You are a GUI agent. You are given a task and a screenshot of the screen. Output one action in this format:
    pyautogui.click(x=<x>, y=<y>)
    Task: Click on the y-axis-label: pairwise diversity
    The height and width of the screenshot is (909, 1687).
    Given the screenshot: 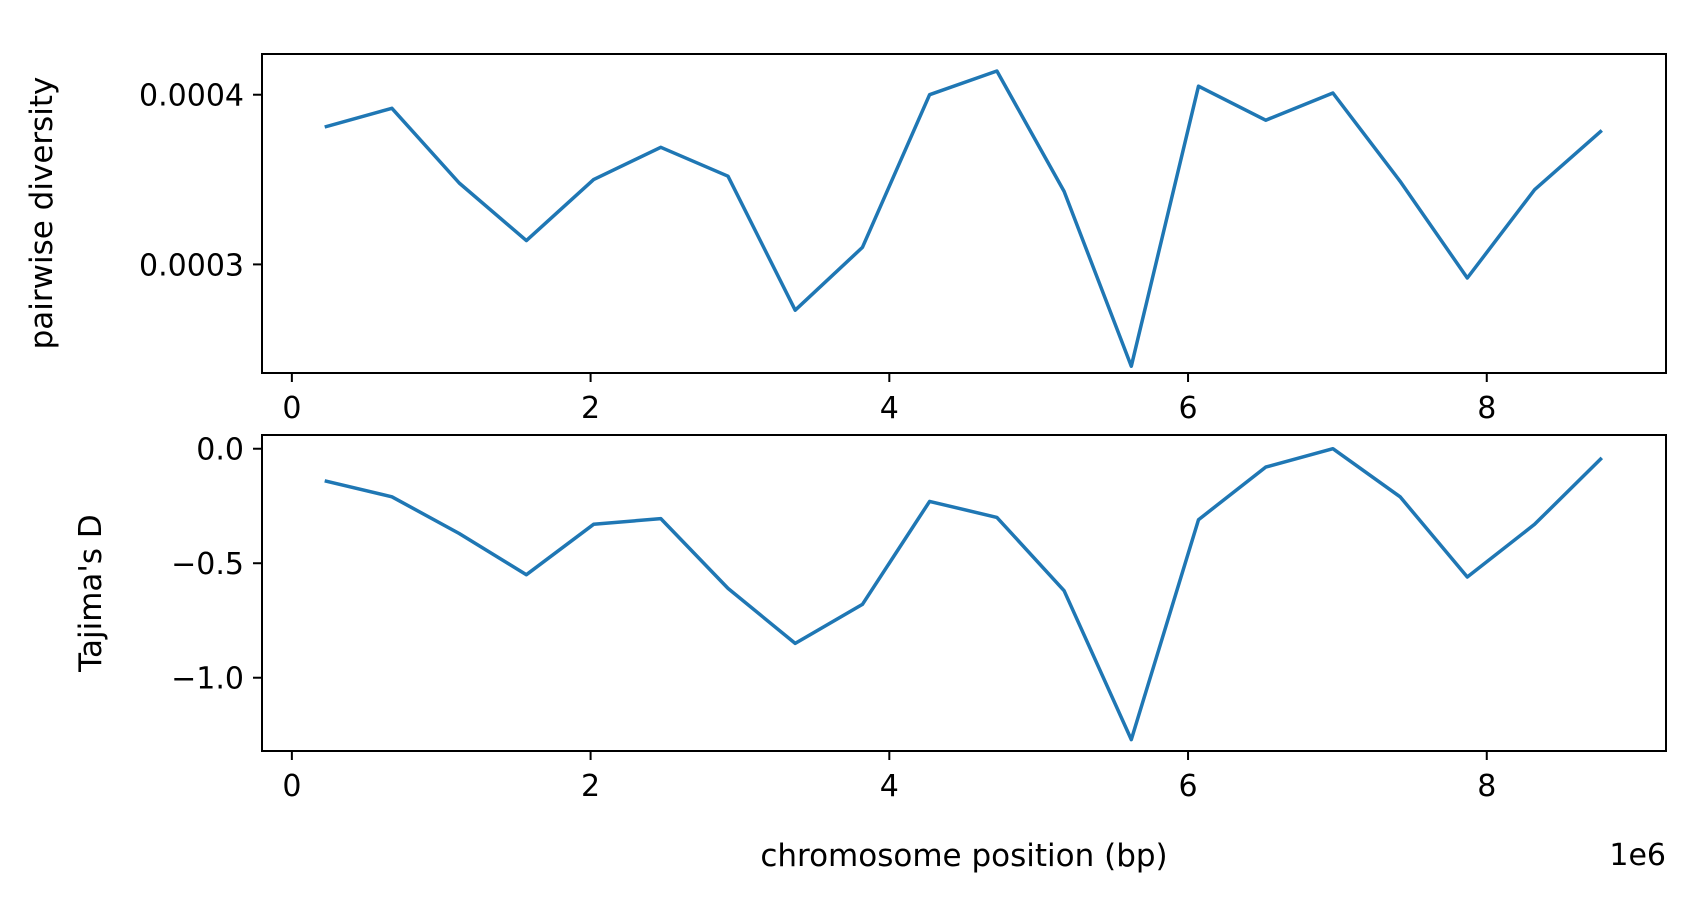 What is the action you would take?
    pyautogui.click(x=42, y=213)
    